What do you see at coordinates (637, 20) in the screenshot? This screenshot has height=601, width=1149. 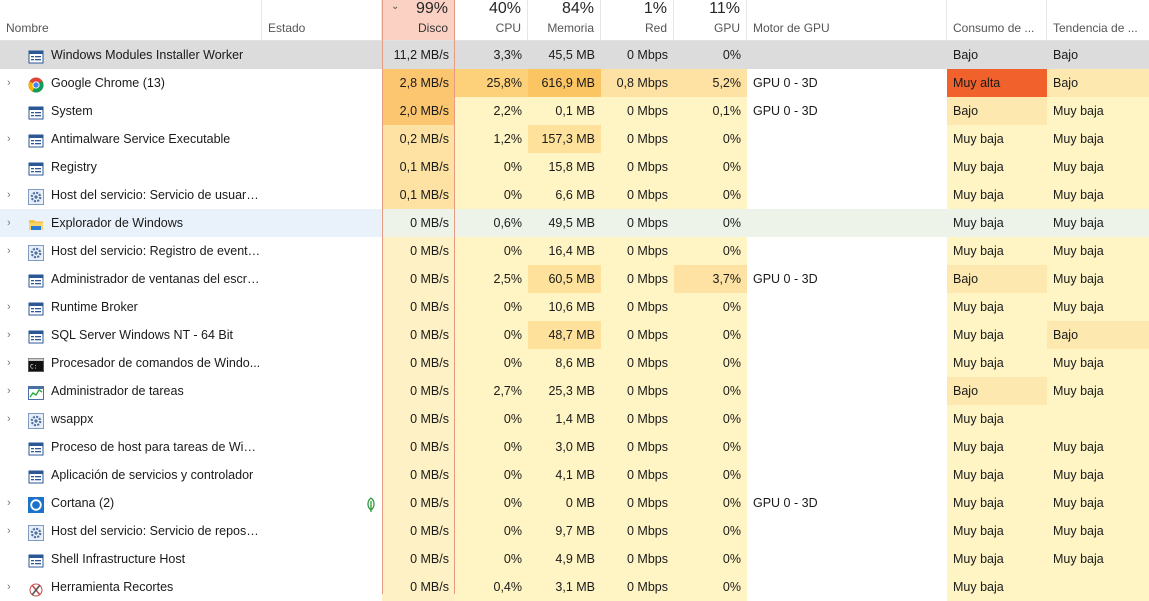 I see `column-header-network: 1% Red` at bounding box center [637, 20].